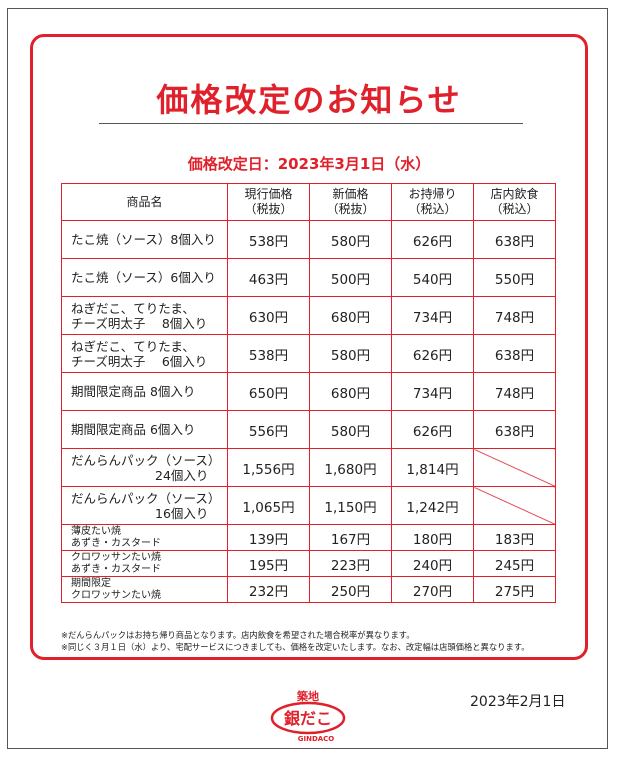 This screenshot has width=618, height=759. I want to click on new-price: 1,680円, so click(350, 467).